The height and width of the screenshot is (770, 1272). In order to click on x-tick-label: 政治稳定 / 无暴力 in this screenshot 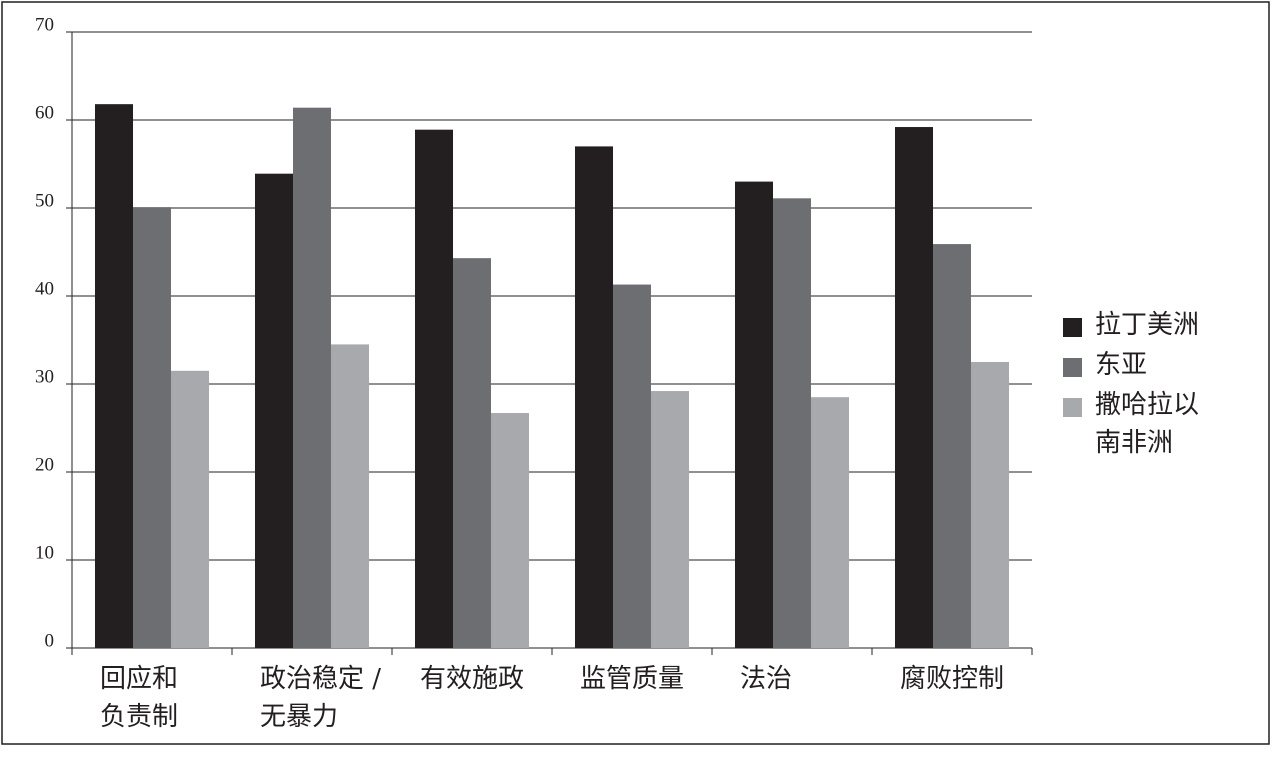, I will do `click(321, 698)`.